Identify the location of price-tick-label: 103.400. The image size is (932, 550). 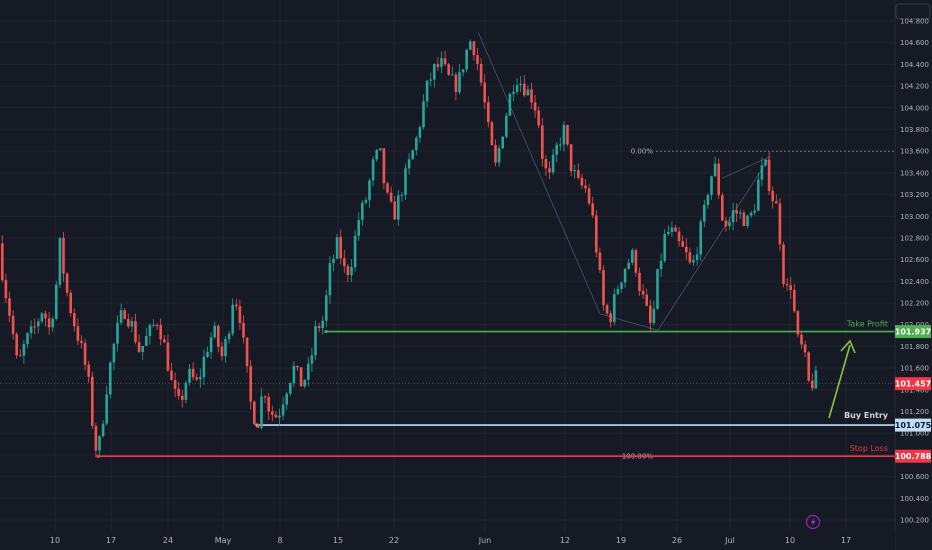
(914, 173).